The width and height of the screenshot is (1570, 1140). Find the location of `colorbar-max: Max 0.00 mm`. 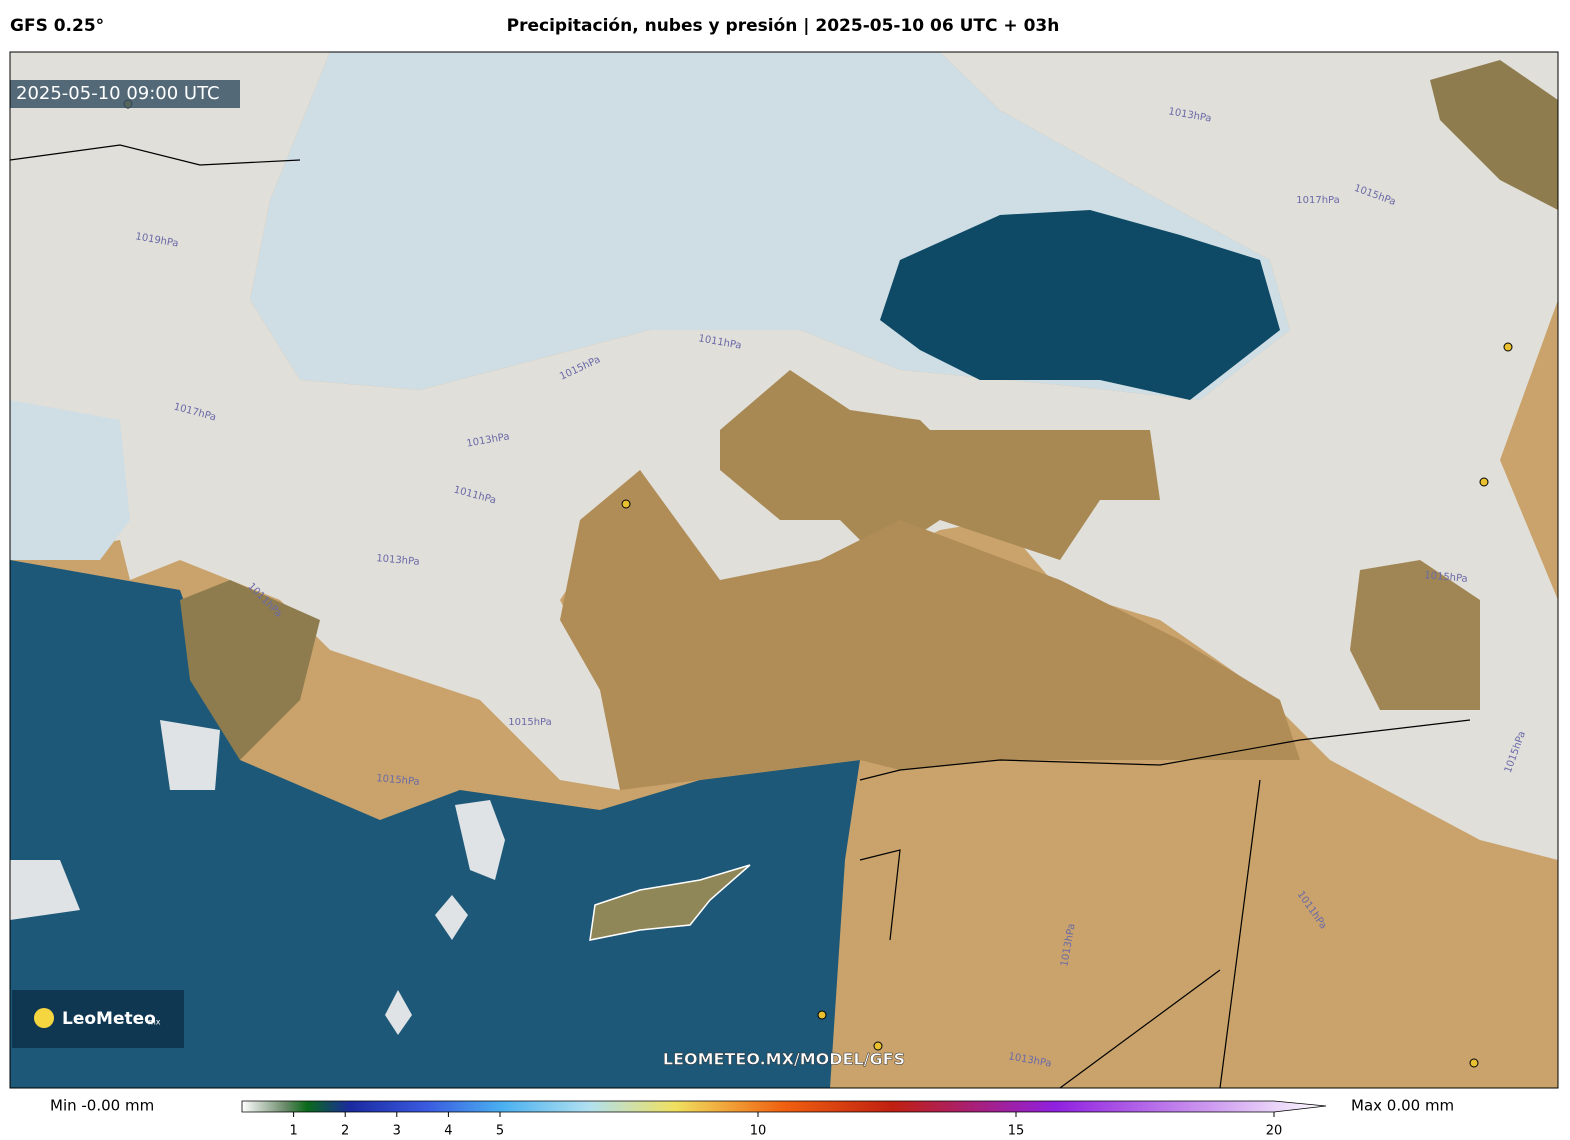

colorbar-max: Max 0.00 mm is located at coordinates (1402, 1106).